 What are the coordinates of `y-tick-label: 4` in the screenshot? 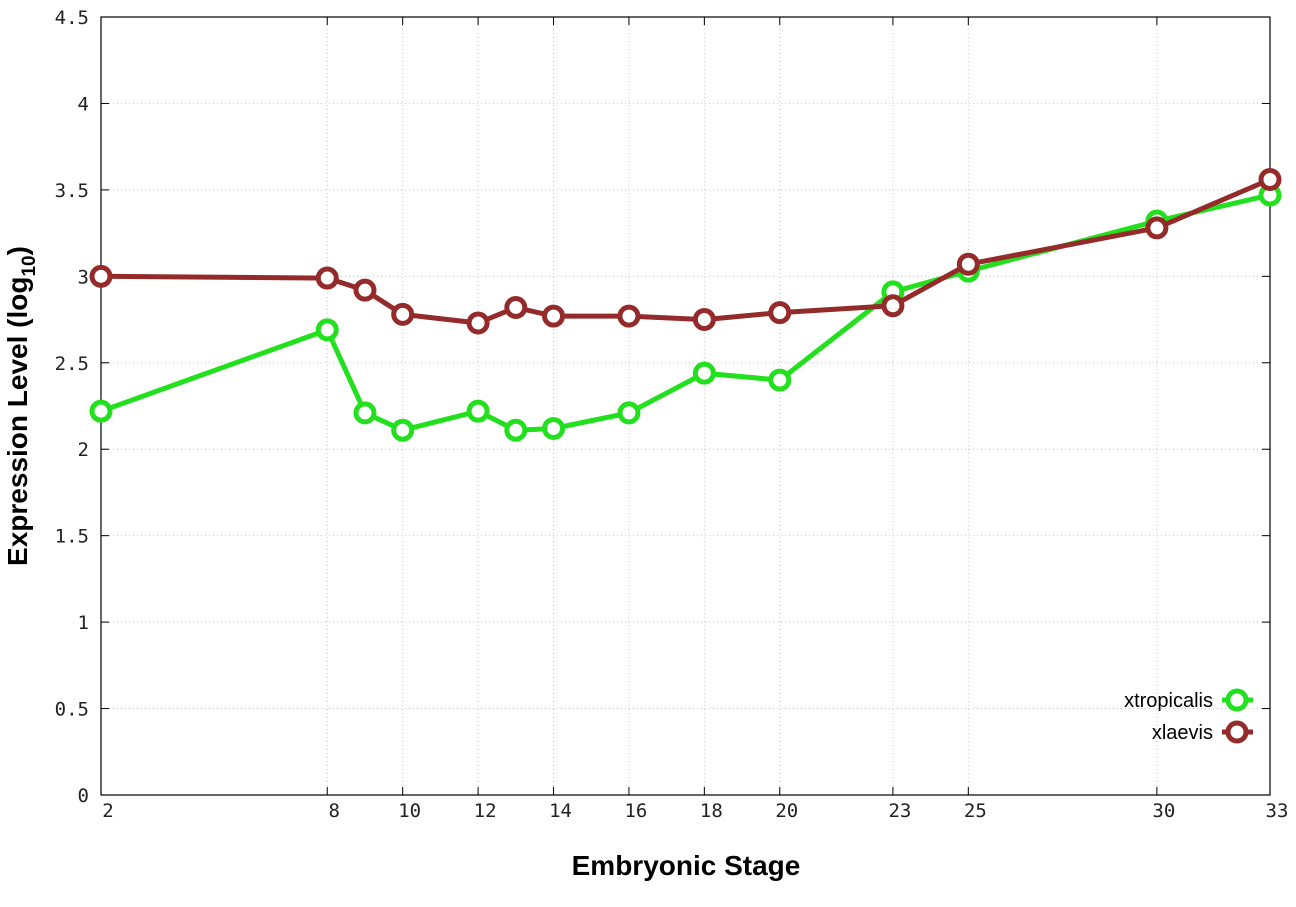 It's located at (83, 104).